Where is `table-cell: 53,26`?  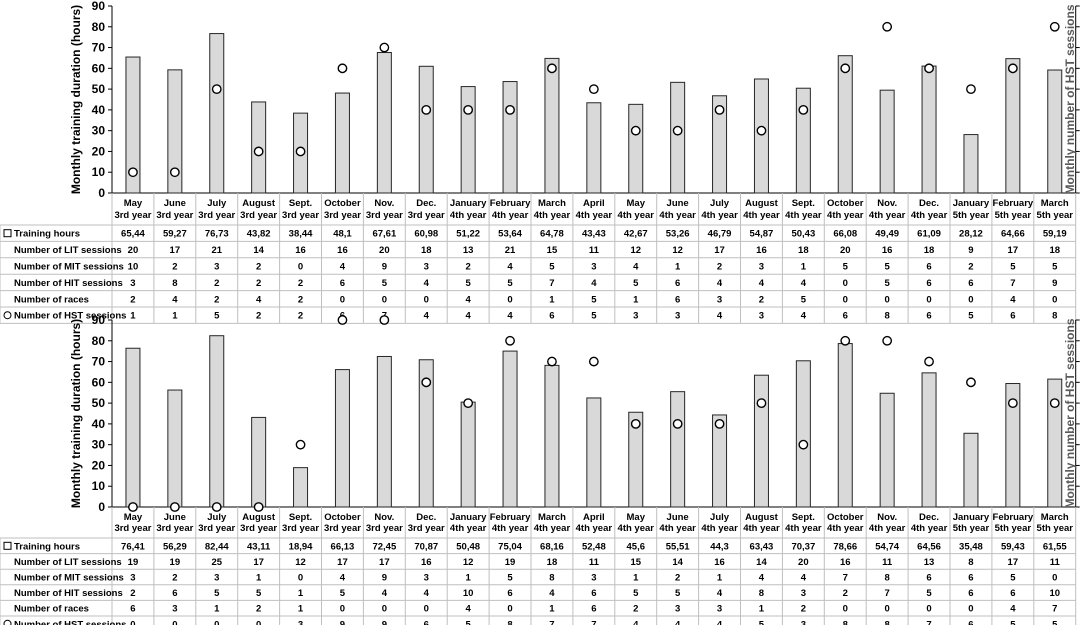 table-cell: 53,26 is located at coordinates (678, 234).